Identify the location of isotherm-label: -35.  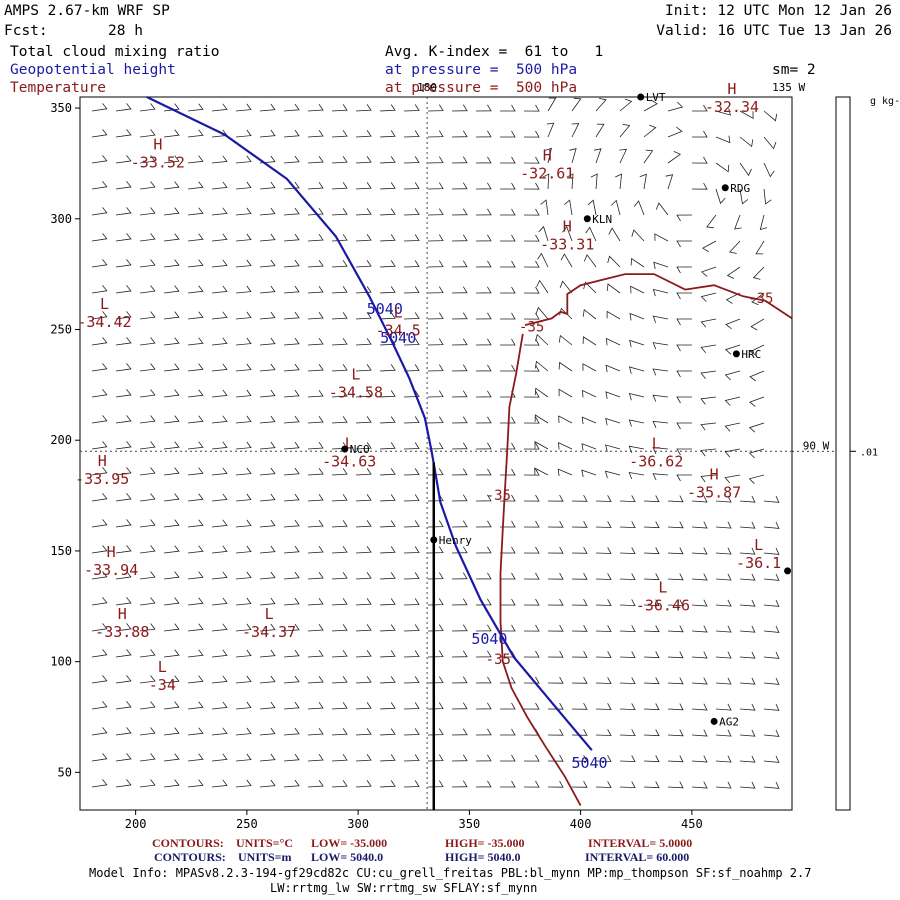
(531, 328).